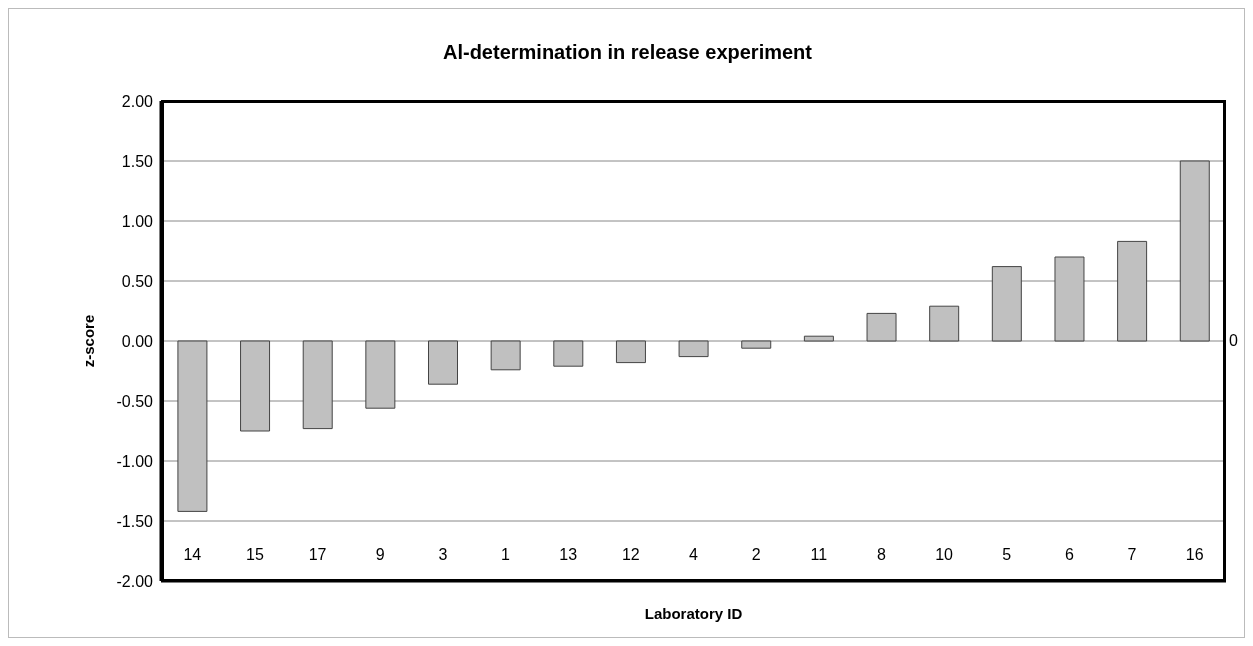 This screenshot has height=646, width=1253. I want to click on x-tick-label: 5, so click(1007, 555).